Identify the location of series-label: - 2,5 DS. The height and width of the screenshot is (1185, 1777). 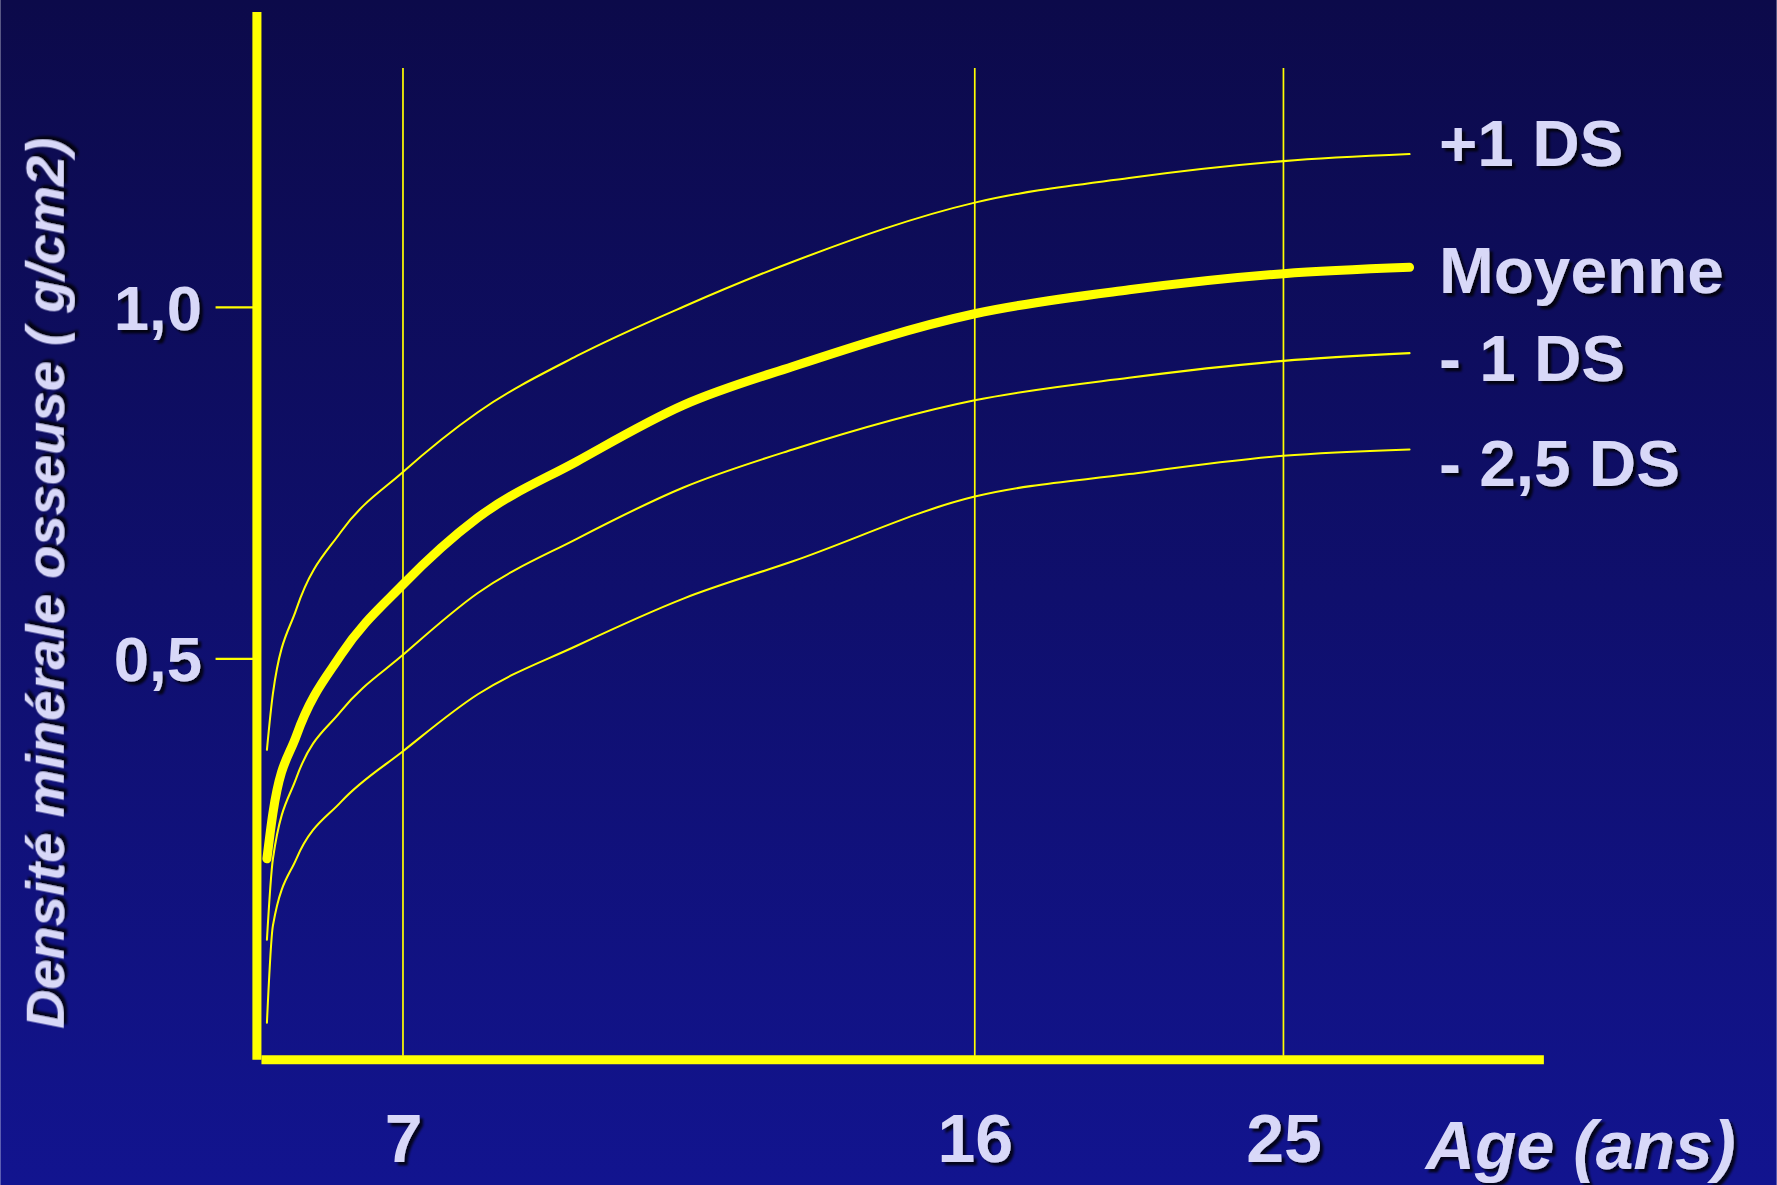
(1559, 464).